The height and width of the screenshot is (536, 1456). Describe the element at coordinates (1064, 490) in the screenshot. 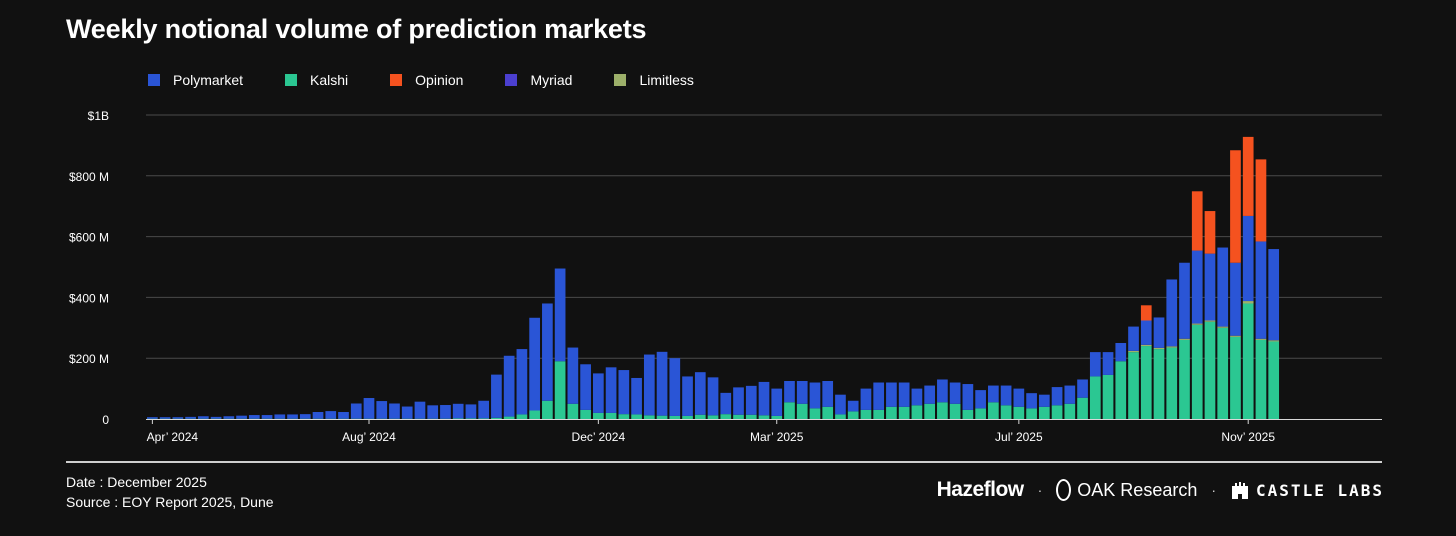

I see `oak-icon` at that location.